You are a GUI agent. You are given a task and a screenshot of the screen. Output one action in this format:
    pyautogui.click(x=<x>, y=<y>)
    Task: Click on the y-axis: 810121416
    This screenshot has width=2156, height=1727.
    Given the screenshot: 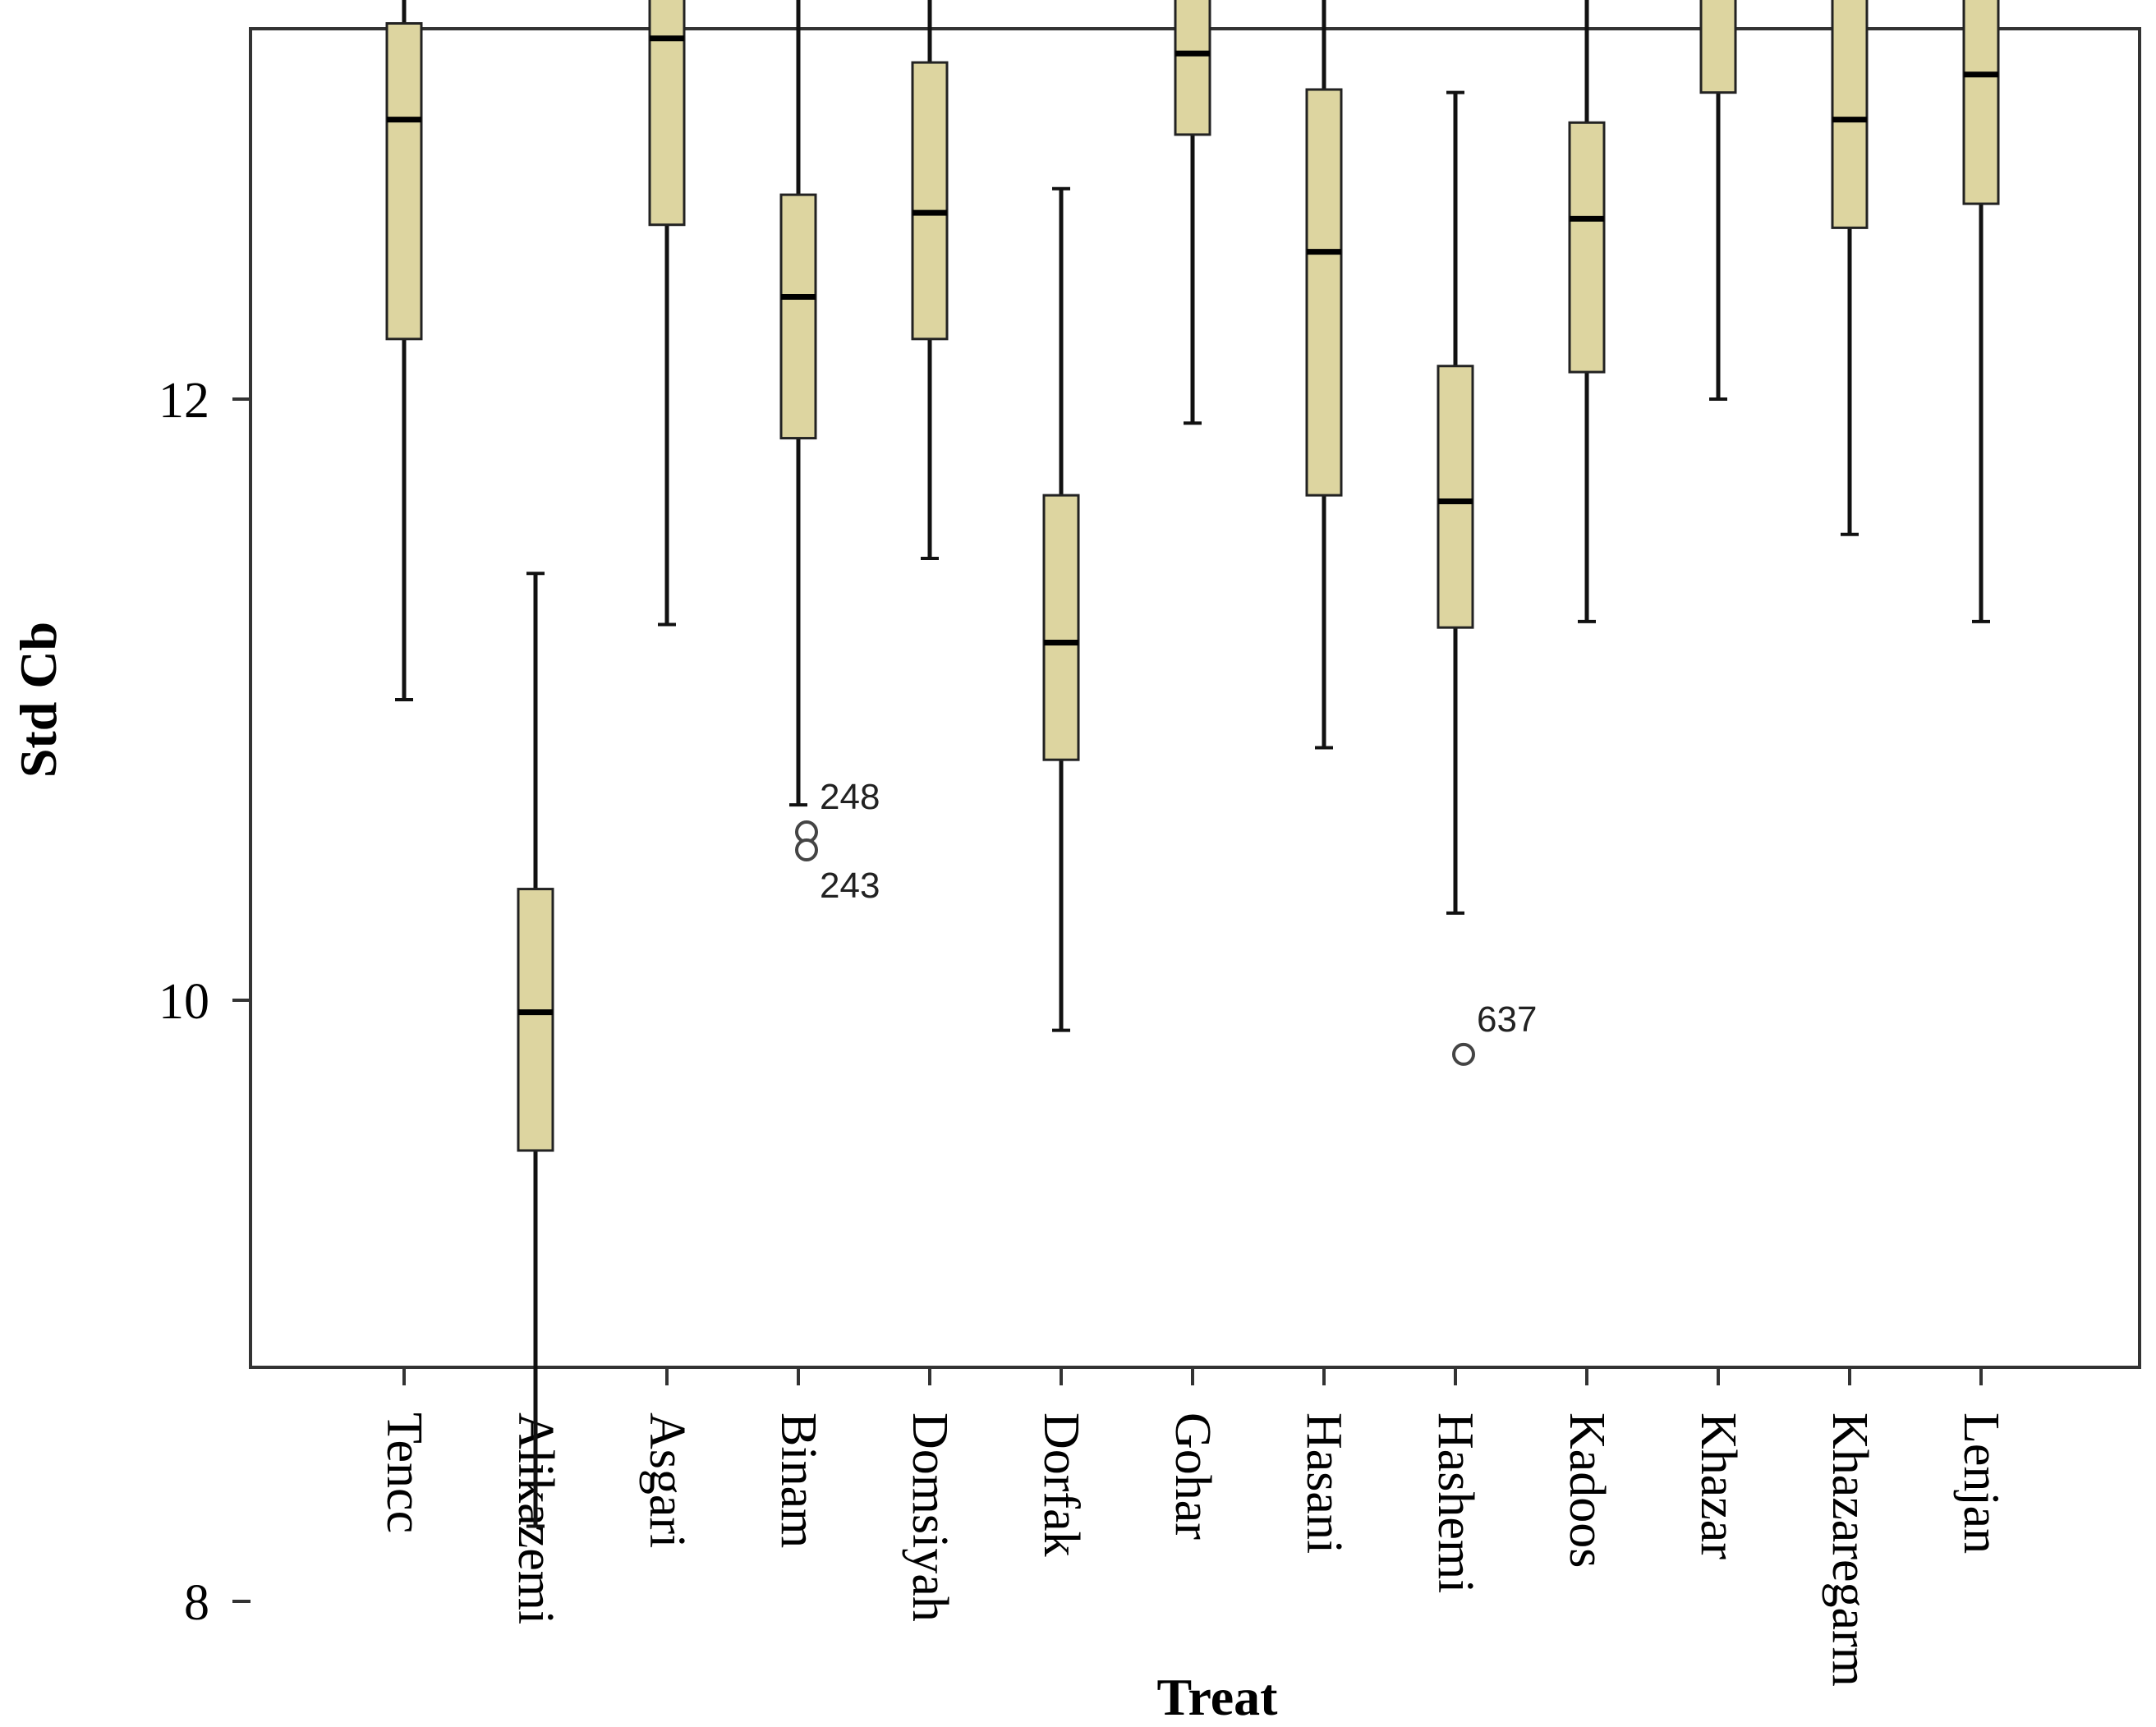 What is the action you would take?
    pyautogui.click(x=205, y=1002)
    